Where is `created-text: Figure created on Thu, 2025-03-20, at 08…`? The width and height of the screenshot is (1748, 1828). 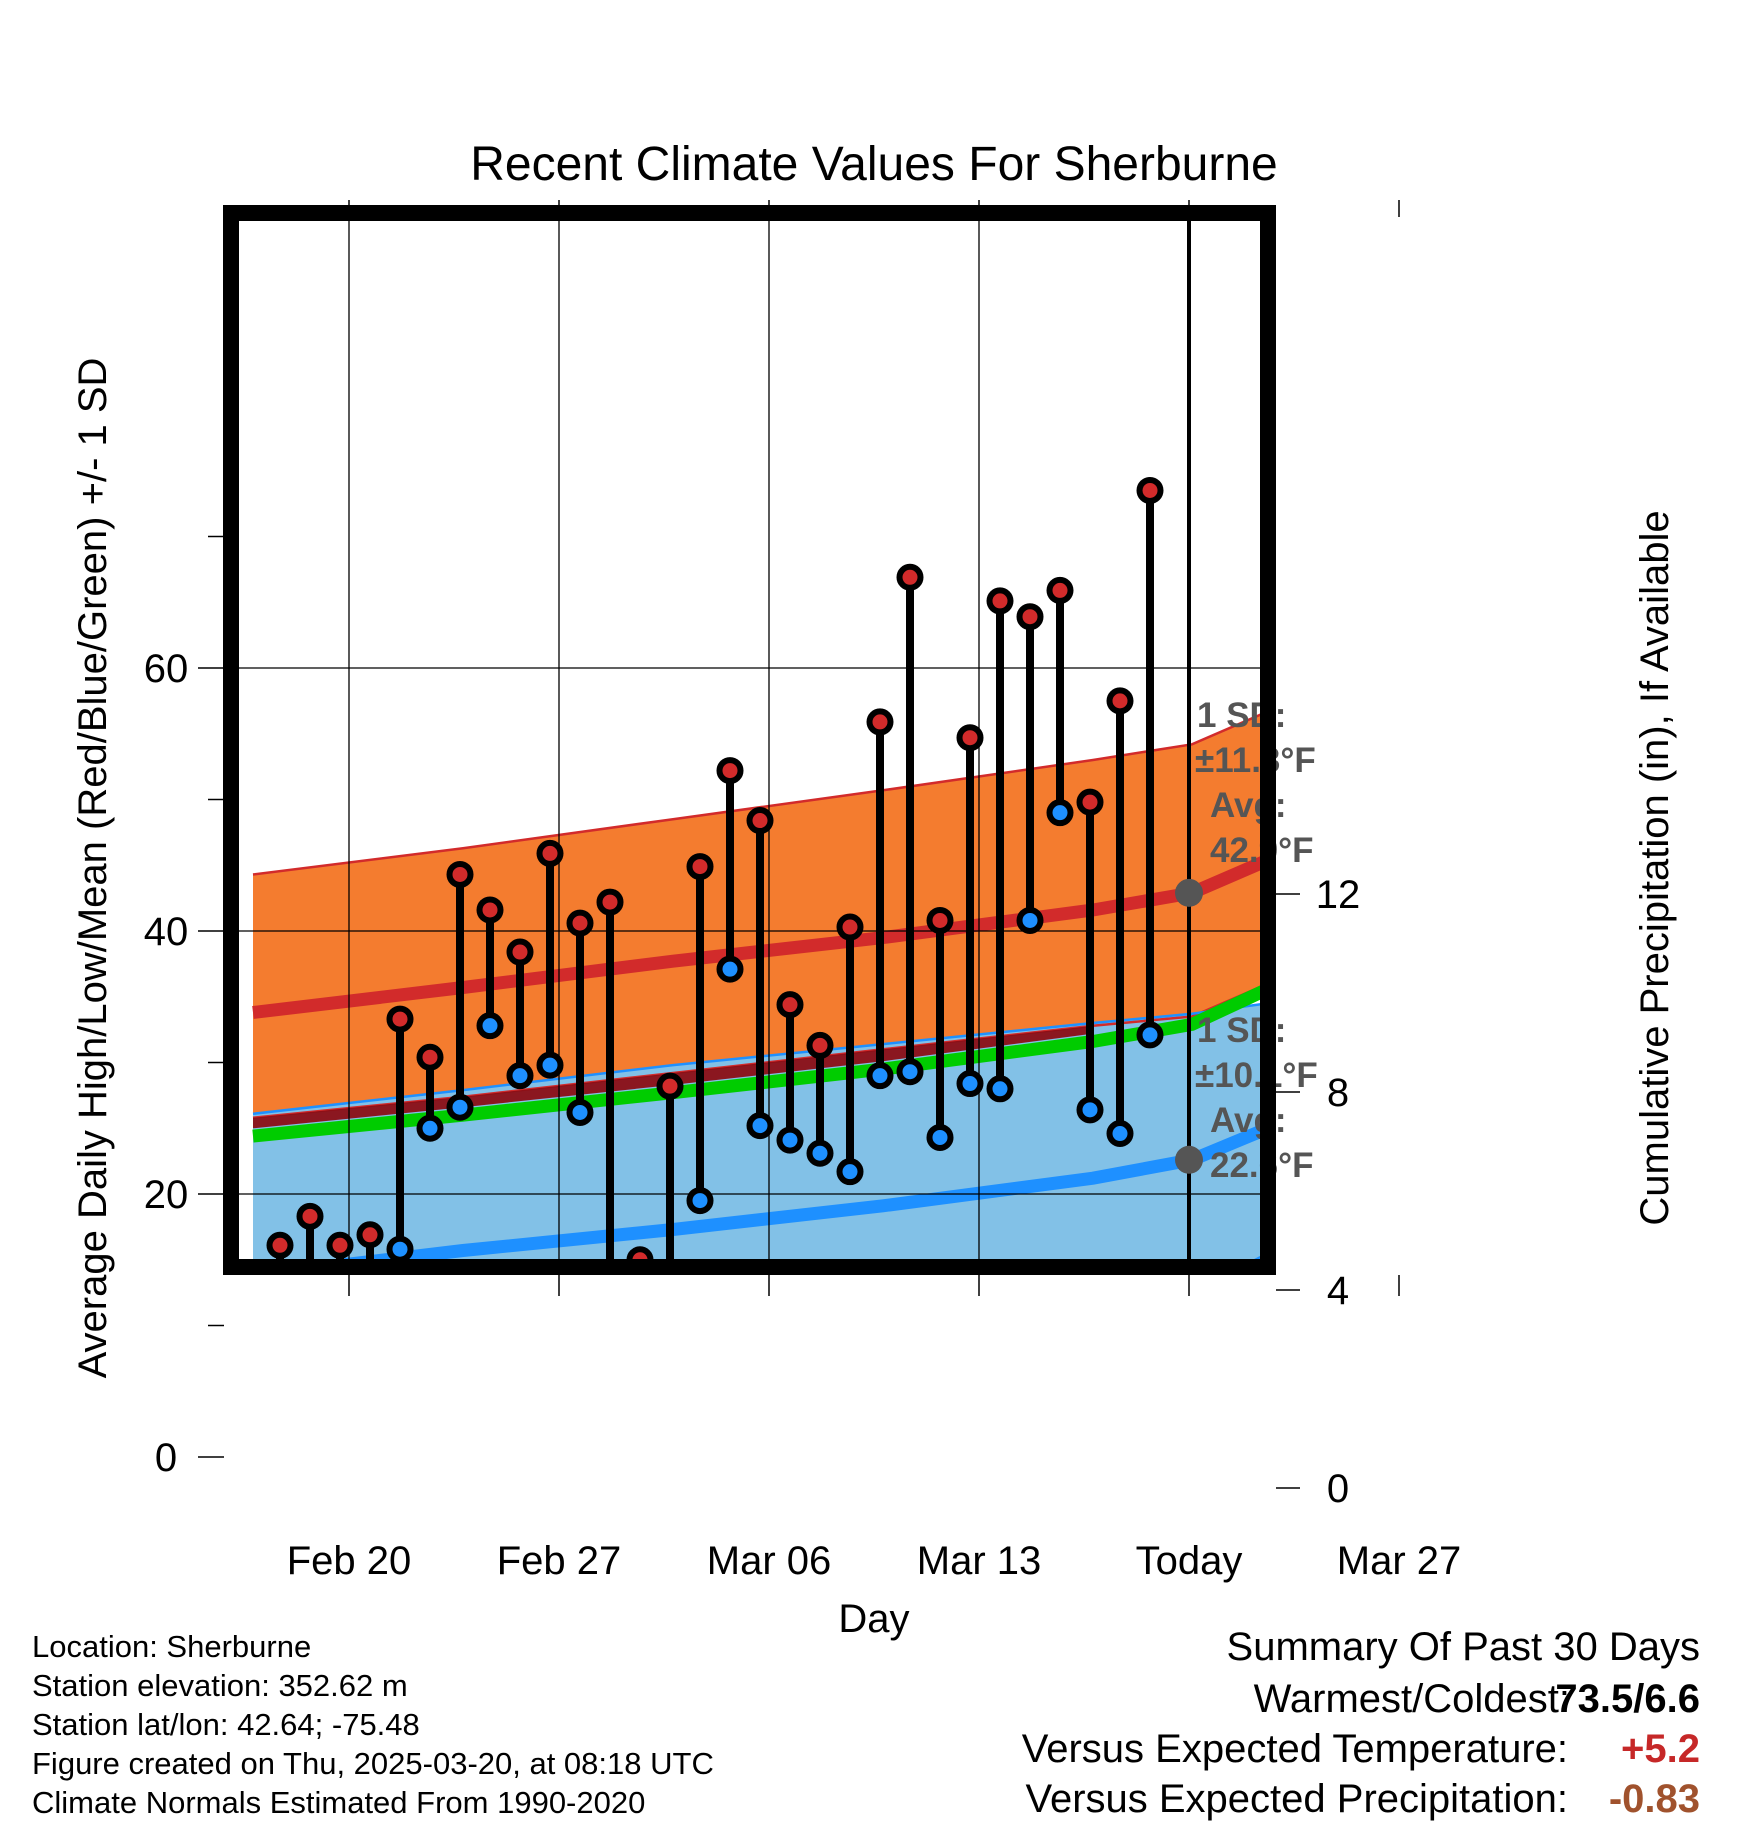 created-text: Figure created on Thu, 2025-03-20, at 08… is located at coordinates (373, 1763).